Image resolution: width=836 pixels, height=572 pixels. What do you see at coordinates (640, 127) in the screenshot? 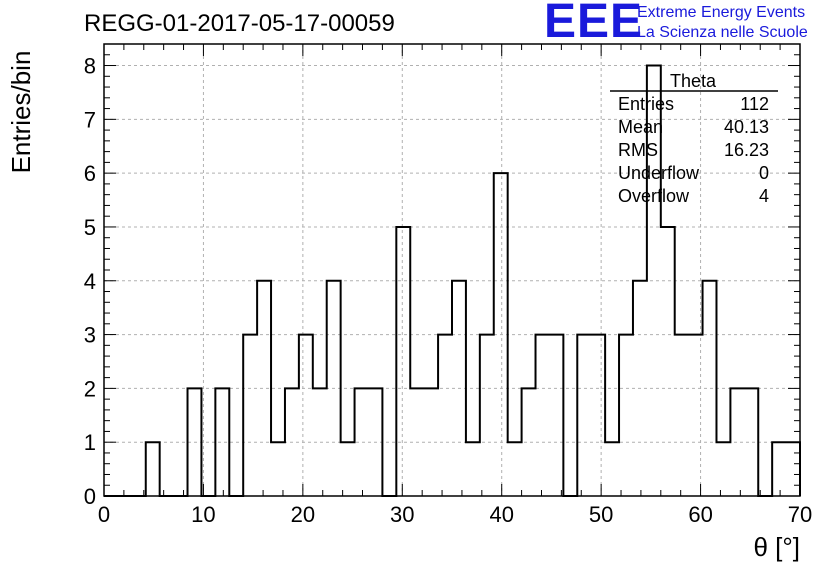
I see `stats-row-label: Mean` at bounding box center [640, 127].